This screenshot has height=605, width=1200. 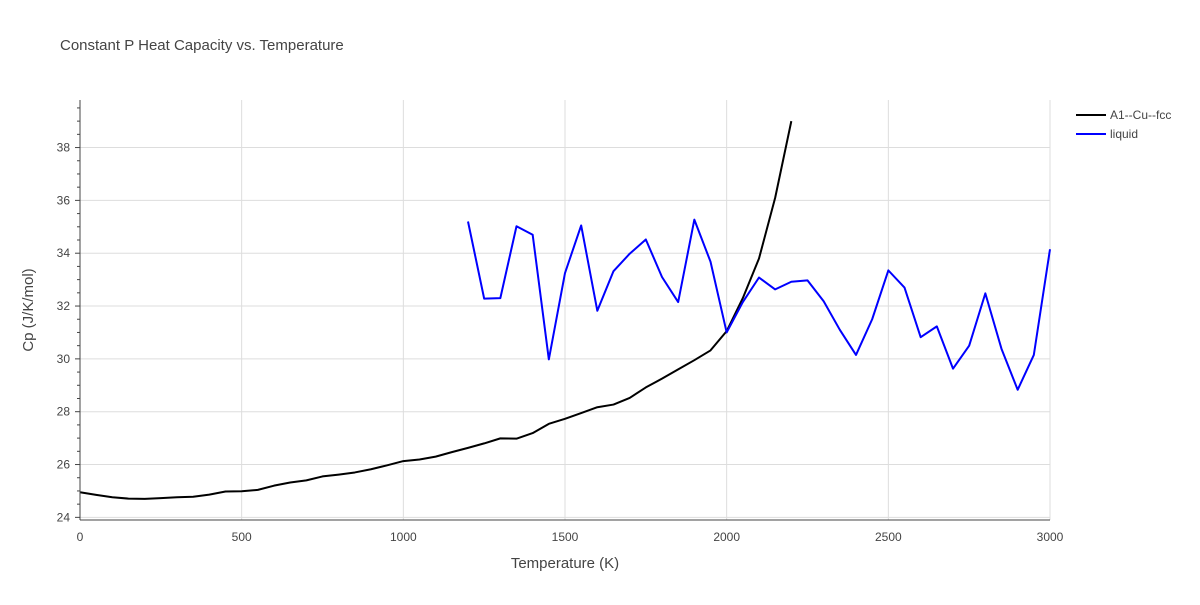 What do you see at coordinates (565, 537) in the screenshot?
I see `x-tick-label: 1500` at bounding box center [565, 537].